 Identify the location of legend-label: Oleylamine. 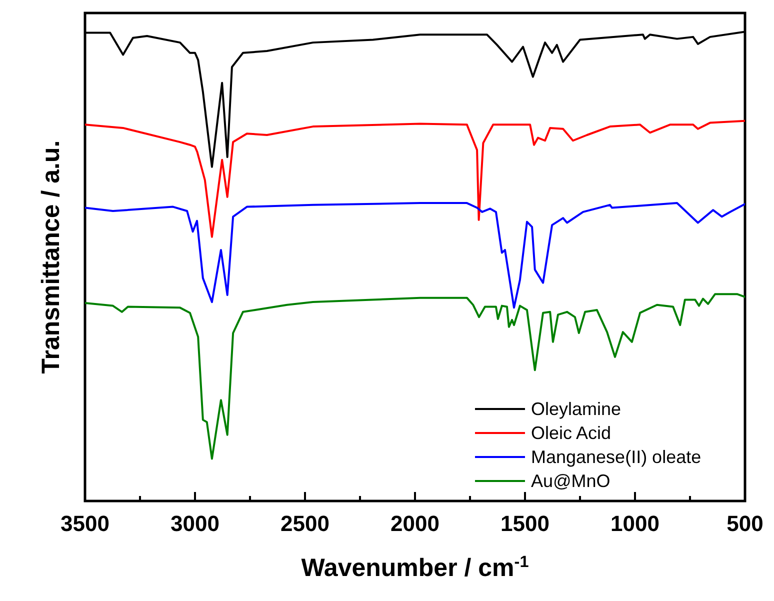
(576, 409).